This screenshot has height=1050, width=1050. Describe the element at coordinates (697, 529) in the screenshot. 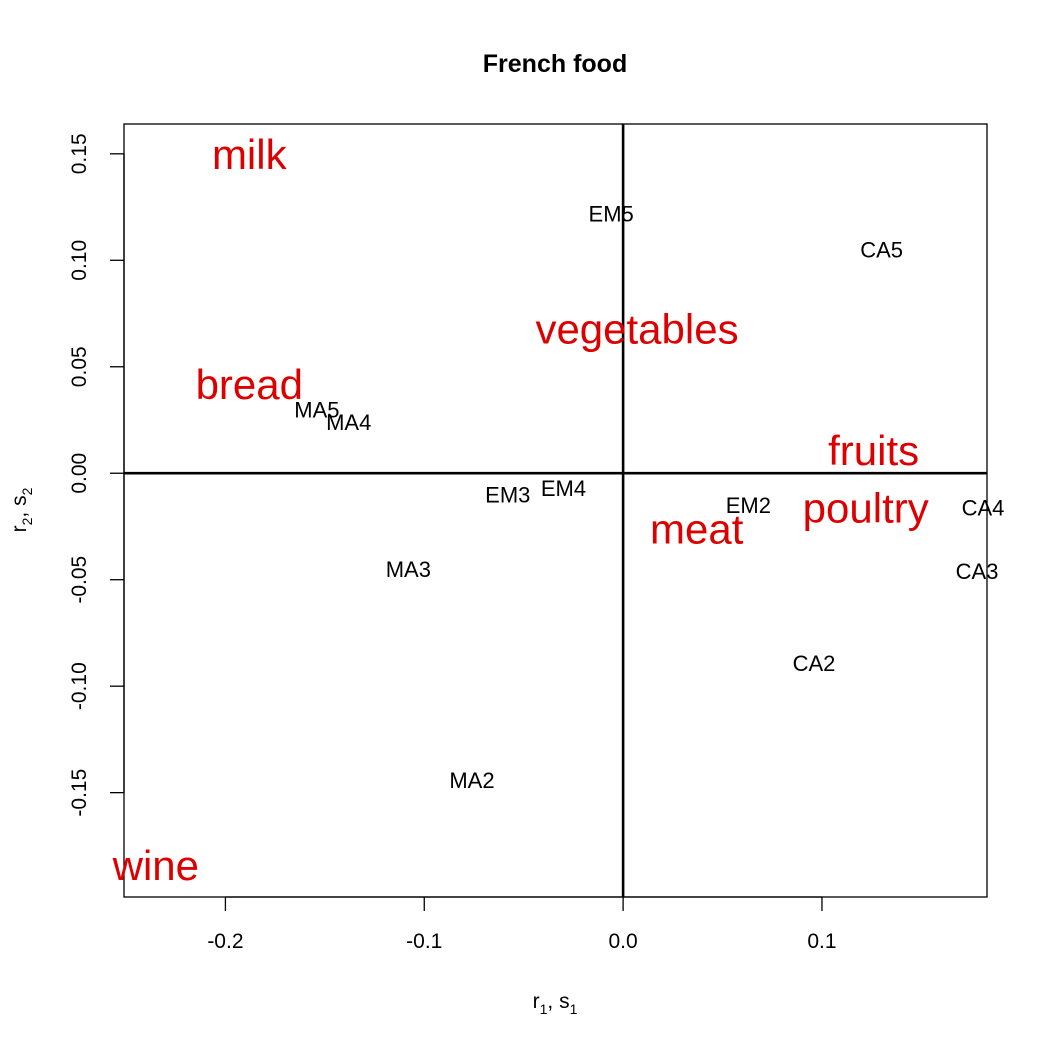

I see `column-point-label-meat: meat` at that location.